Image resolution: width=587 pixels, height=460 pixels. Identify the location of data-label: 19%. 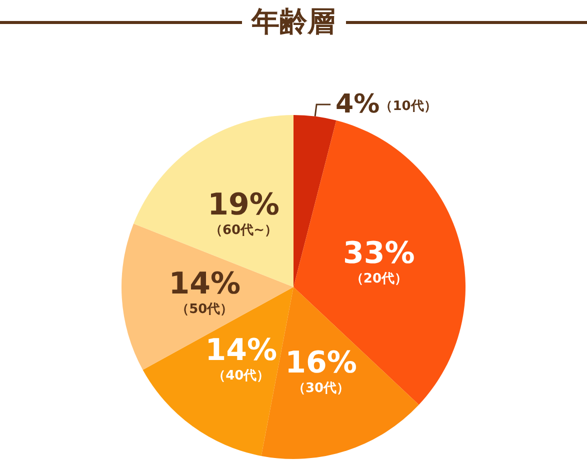
(244, 204).